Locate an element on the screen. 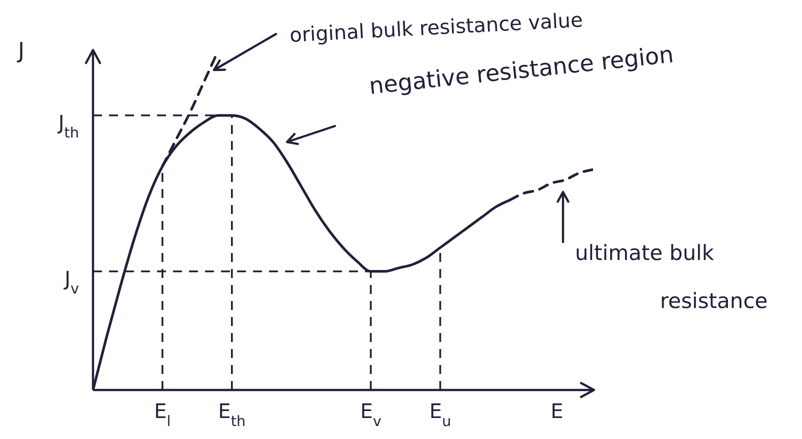 This screenshot has height=439, width=802. x-tick-label: E$_{th}$ is located at coordinates (232, 414).